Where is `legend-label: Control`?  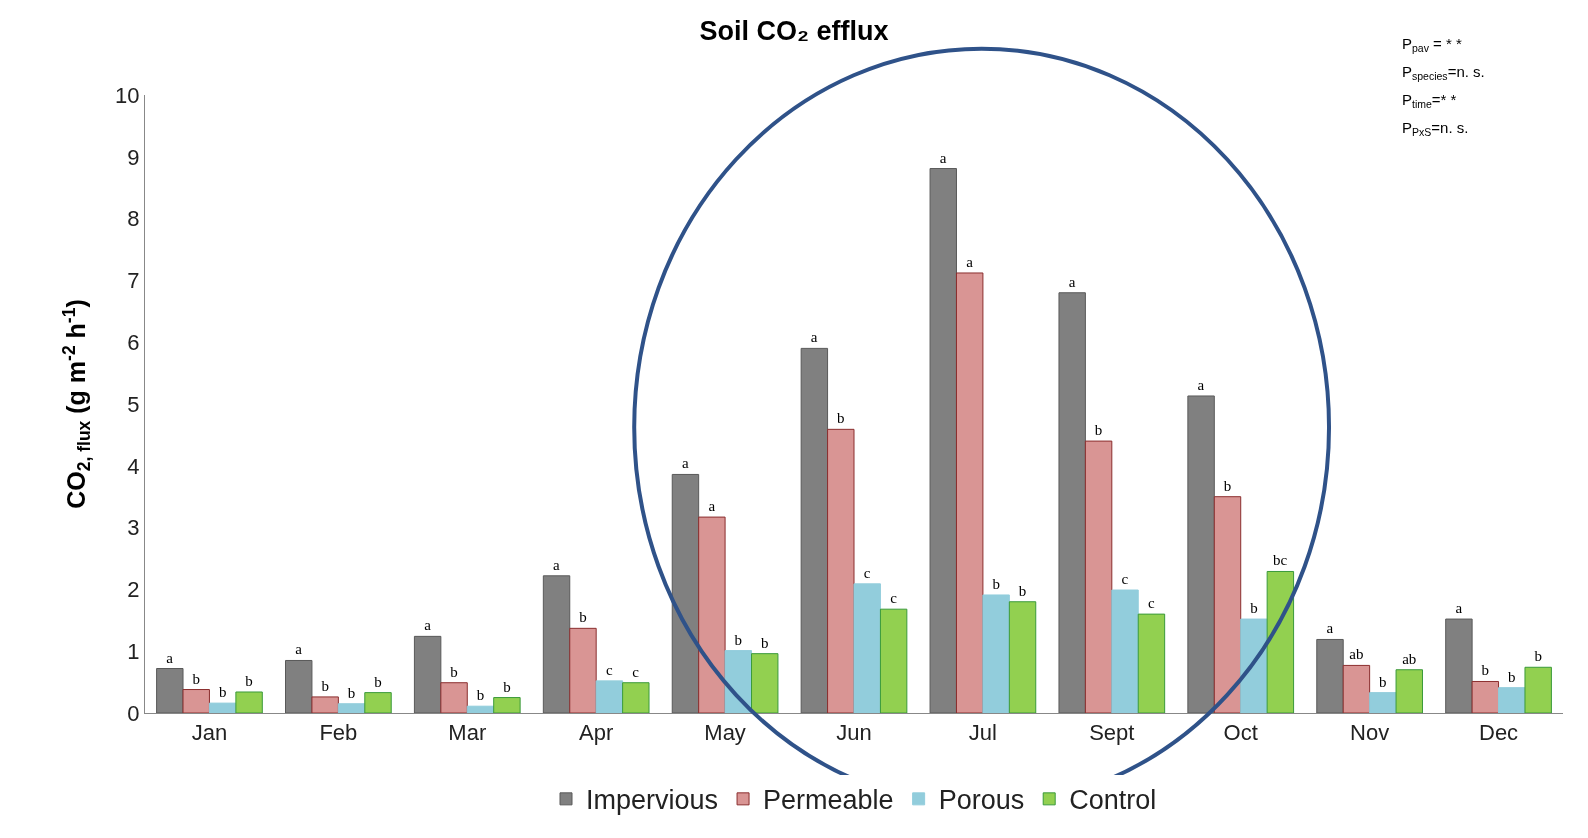
legend-label: Control is located at coordinates (1113, 800).